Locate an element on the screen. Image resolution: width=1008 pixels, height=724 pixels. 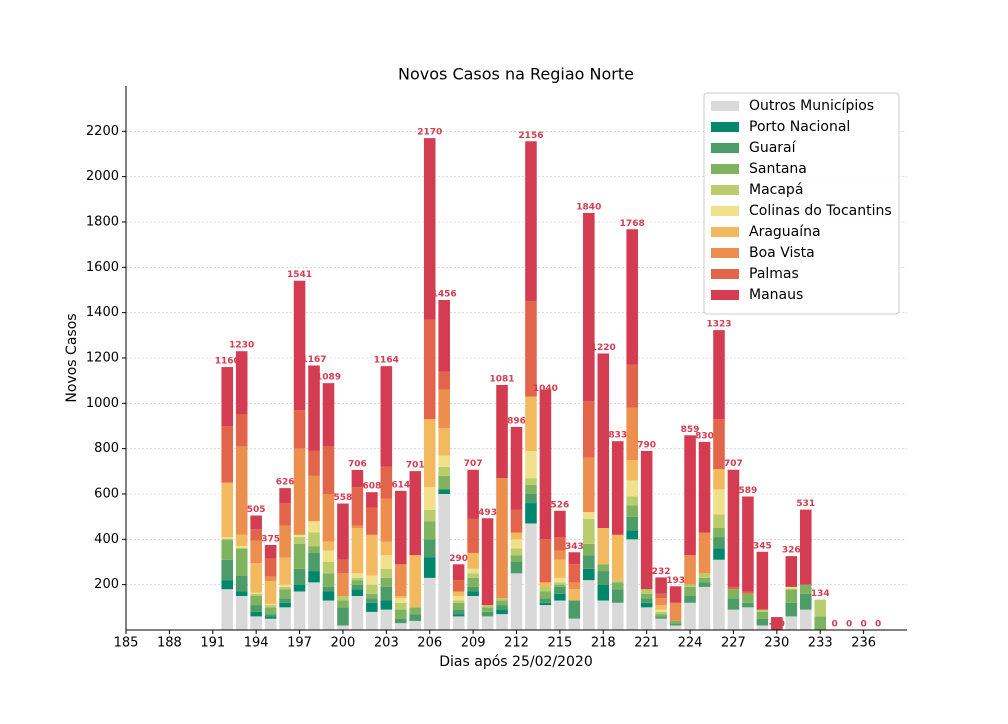
y-tick-label: 200 is located at coordinates (106, 584).